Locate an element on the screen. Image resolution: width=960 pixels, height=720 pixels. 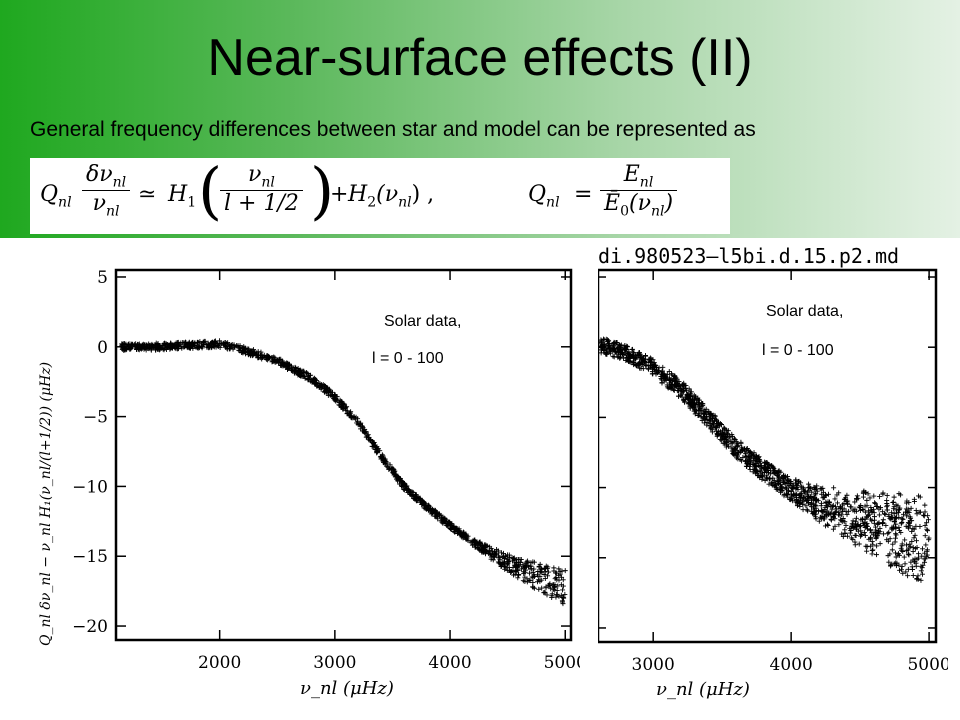
left-xlabel: ν_nl (μHz) is located at coordinates (347, 688).